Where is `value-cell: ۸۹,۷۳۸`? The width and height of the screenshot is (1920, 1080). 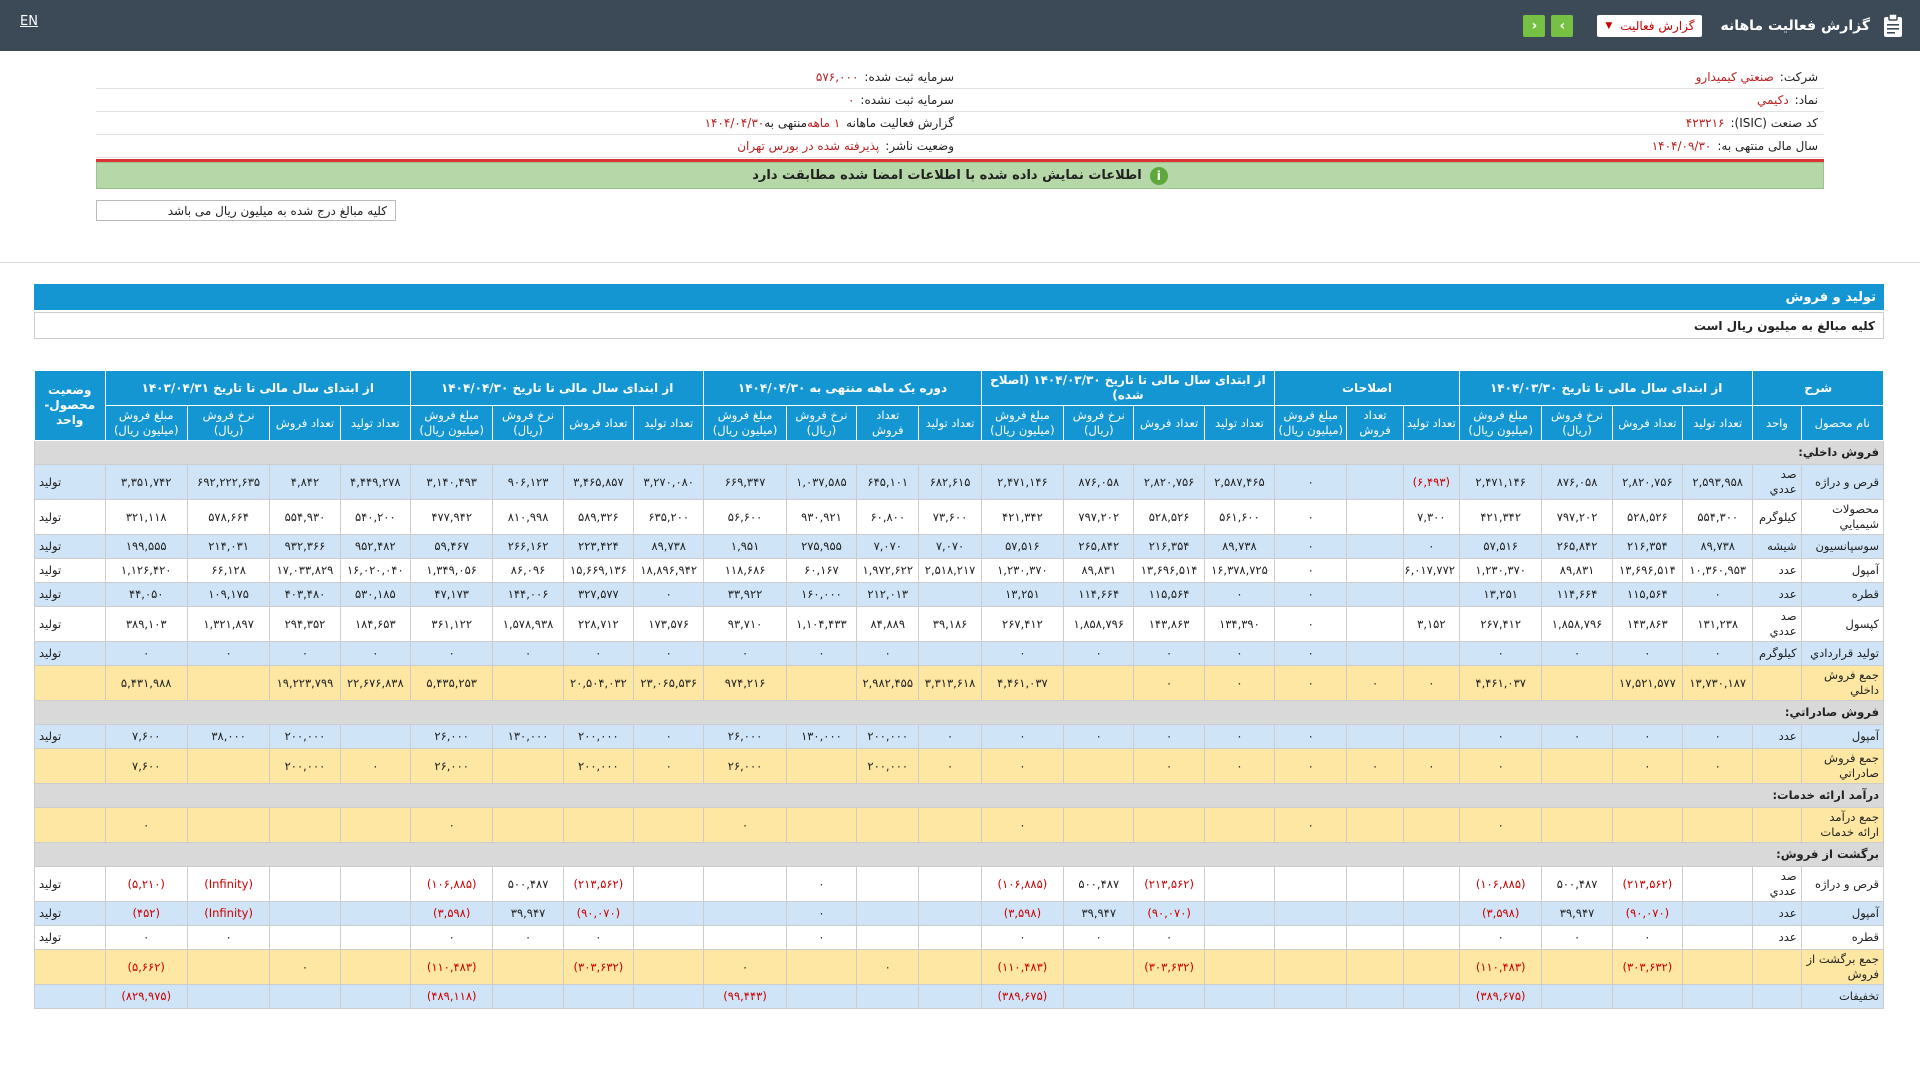 value-cell: ۸۹,۷۳۸ is located at coordinates (1239, 546).